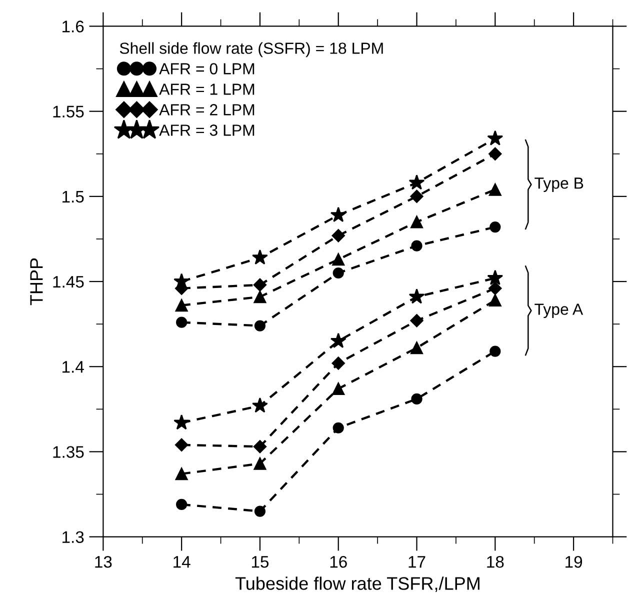  What do you see at coordinates (417, 562) in the screenshot?
I see `x-tick-label: 17` at bounding box center [417, 562].